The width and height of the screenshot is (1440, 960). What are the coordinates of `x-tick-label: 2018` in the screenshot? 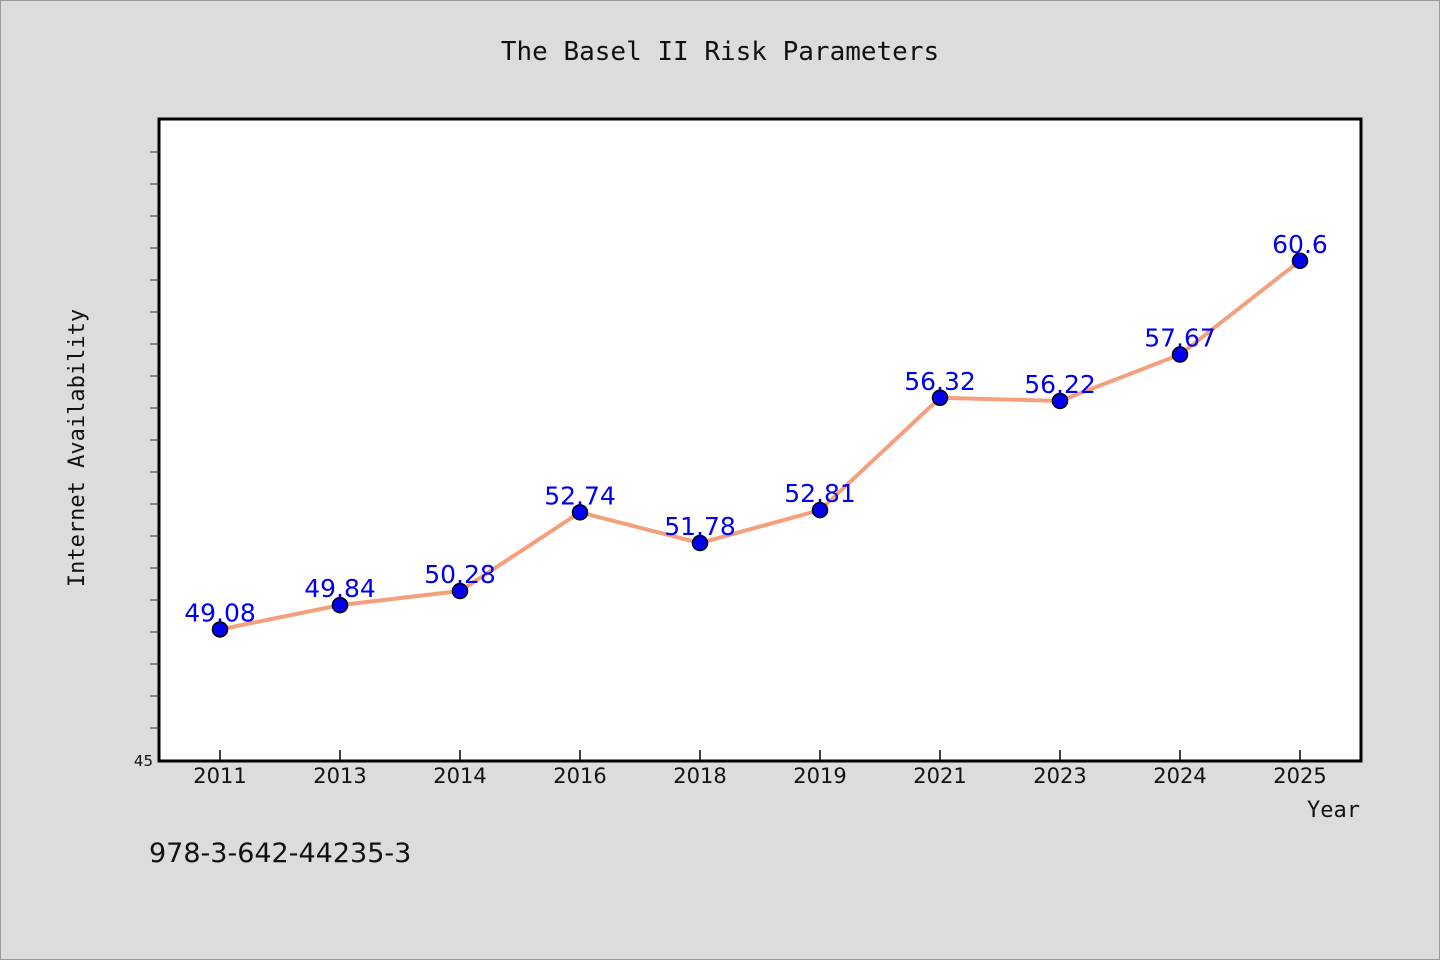 It's located at (699, 776).